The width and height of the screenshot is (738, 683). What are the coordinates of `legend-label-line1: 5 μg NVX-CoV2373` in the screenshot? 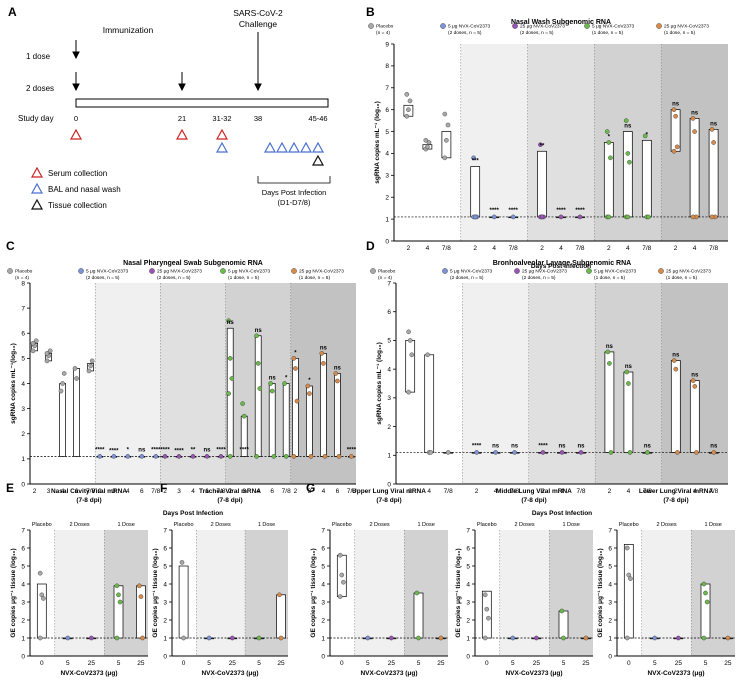 It's located at (249, 272).